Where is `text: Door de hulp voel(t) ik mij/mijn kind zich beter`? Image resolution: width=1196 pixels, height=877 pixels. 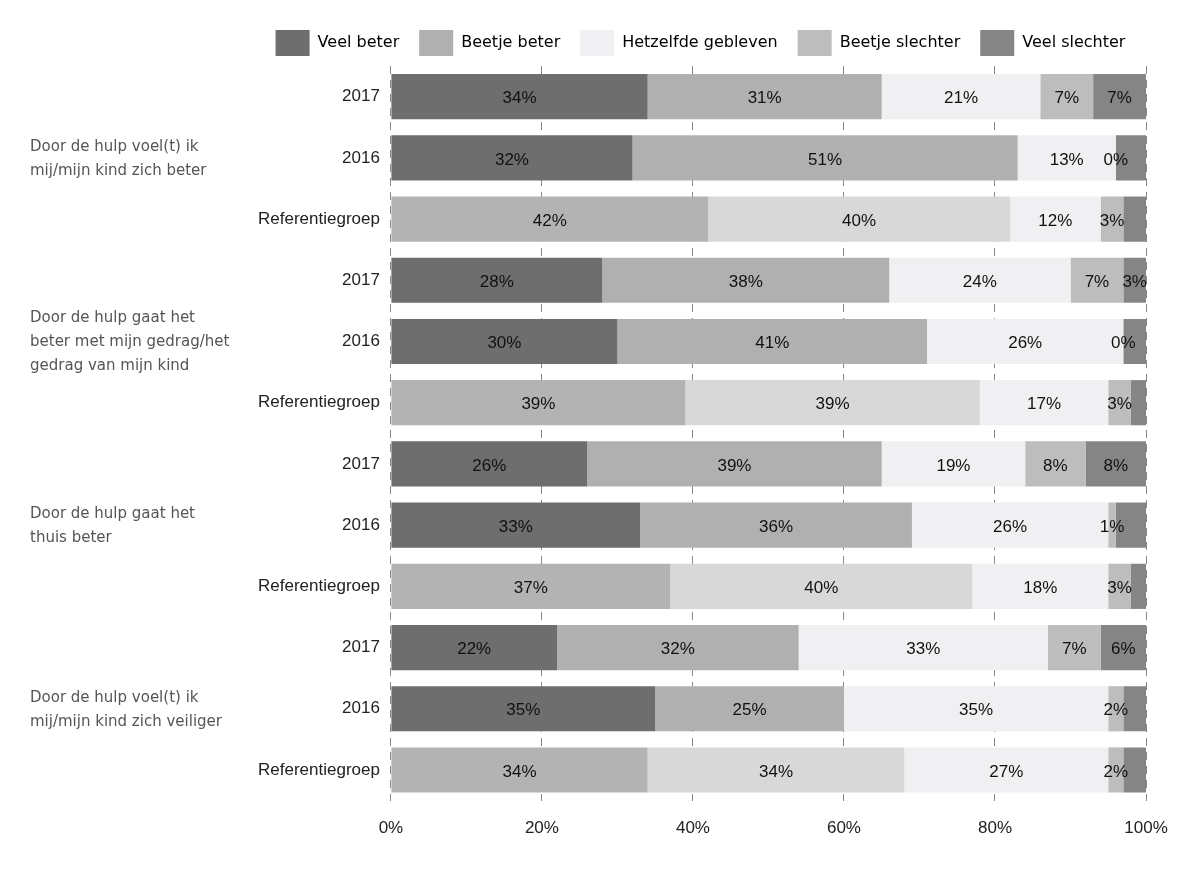 text: Door de hulp voel(t) ik mij/mijn kind zich beter is located at coordinates (119, 158).